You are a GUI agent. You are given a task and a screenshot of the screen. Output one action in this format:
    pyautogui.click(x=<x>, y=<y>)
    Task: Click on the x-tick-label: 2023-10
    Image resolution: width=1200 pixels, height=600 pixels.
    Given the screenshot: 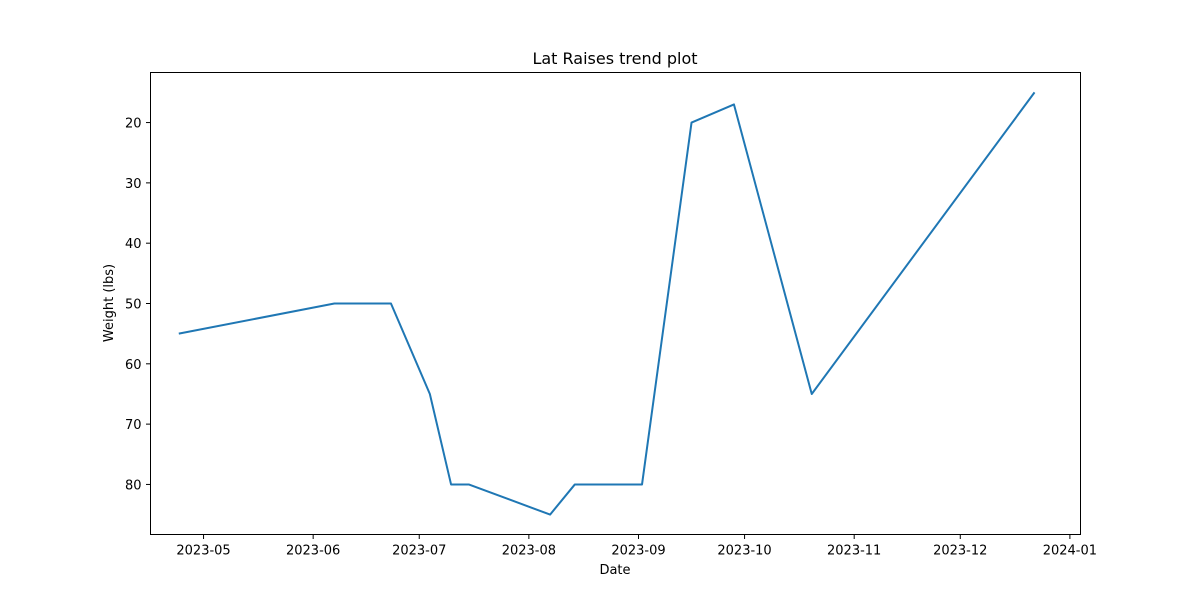 What is the action you would take?
    pyautogui.click(x=744, y=551)
    